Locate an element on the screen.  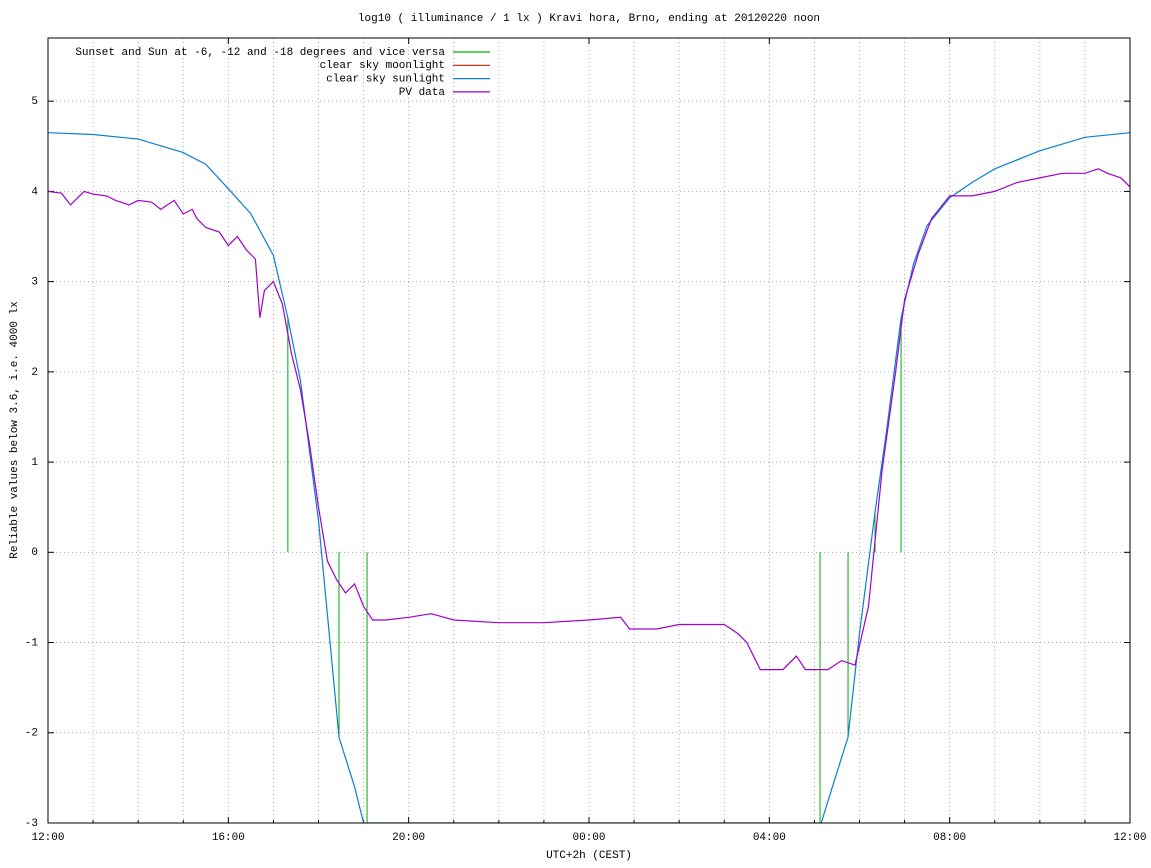
x-tick-label: 08:00 is located at coordinates (949, 838).